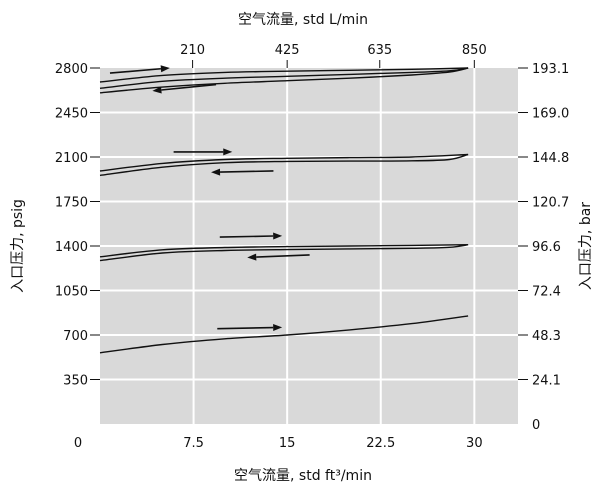  Describe the element at coordinates (303, 20) in the screenshot. I see `x-axis-title-top: 空气流量, std L/min` at that location.